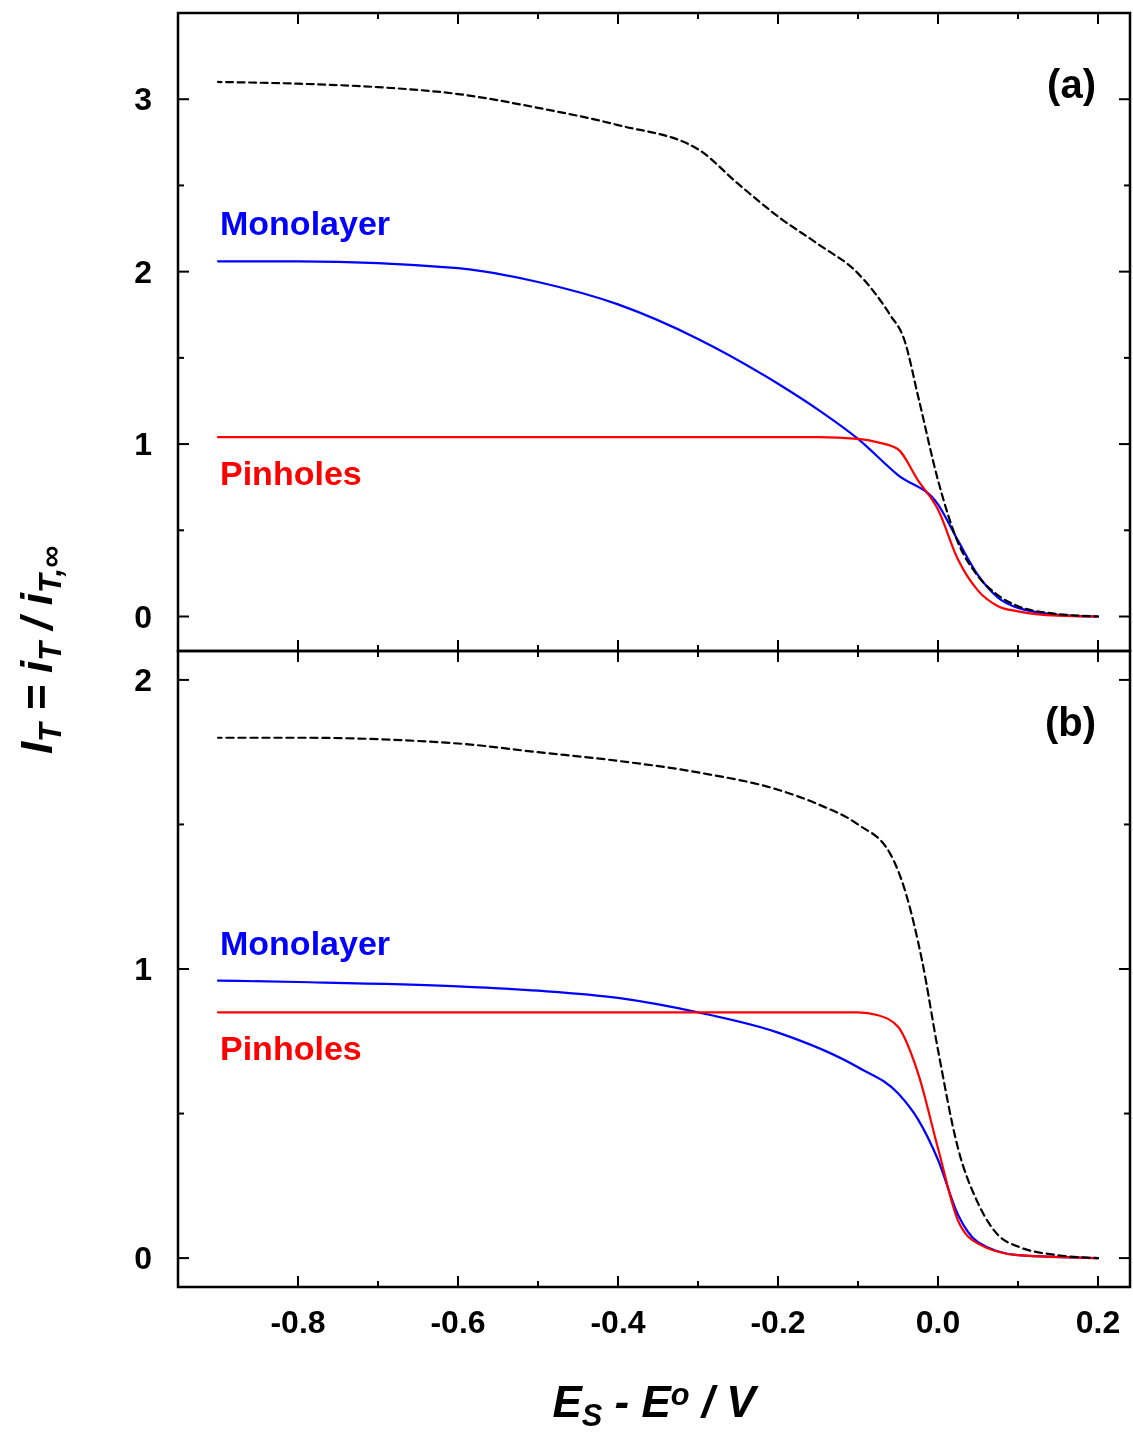 This screenshot has width=1133, height=1441. I want to click on y-tick-label: 3, so click(143, 99).